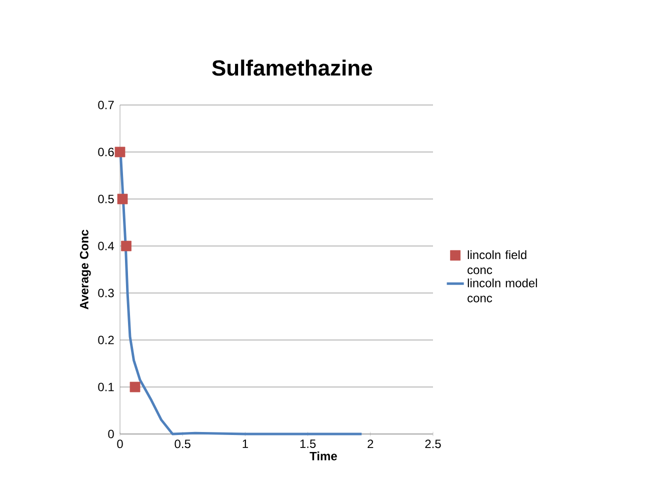  What do you see at coordinates (106, 340) in the screenshot?
I see `y-tick-label: 0.2` at bounding box center [106, 340].